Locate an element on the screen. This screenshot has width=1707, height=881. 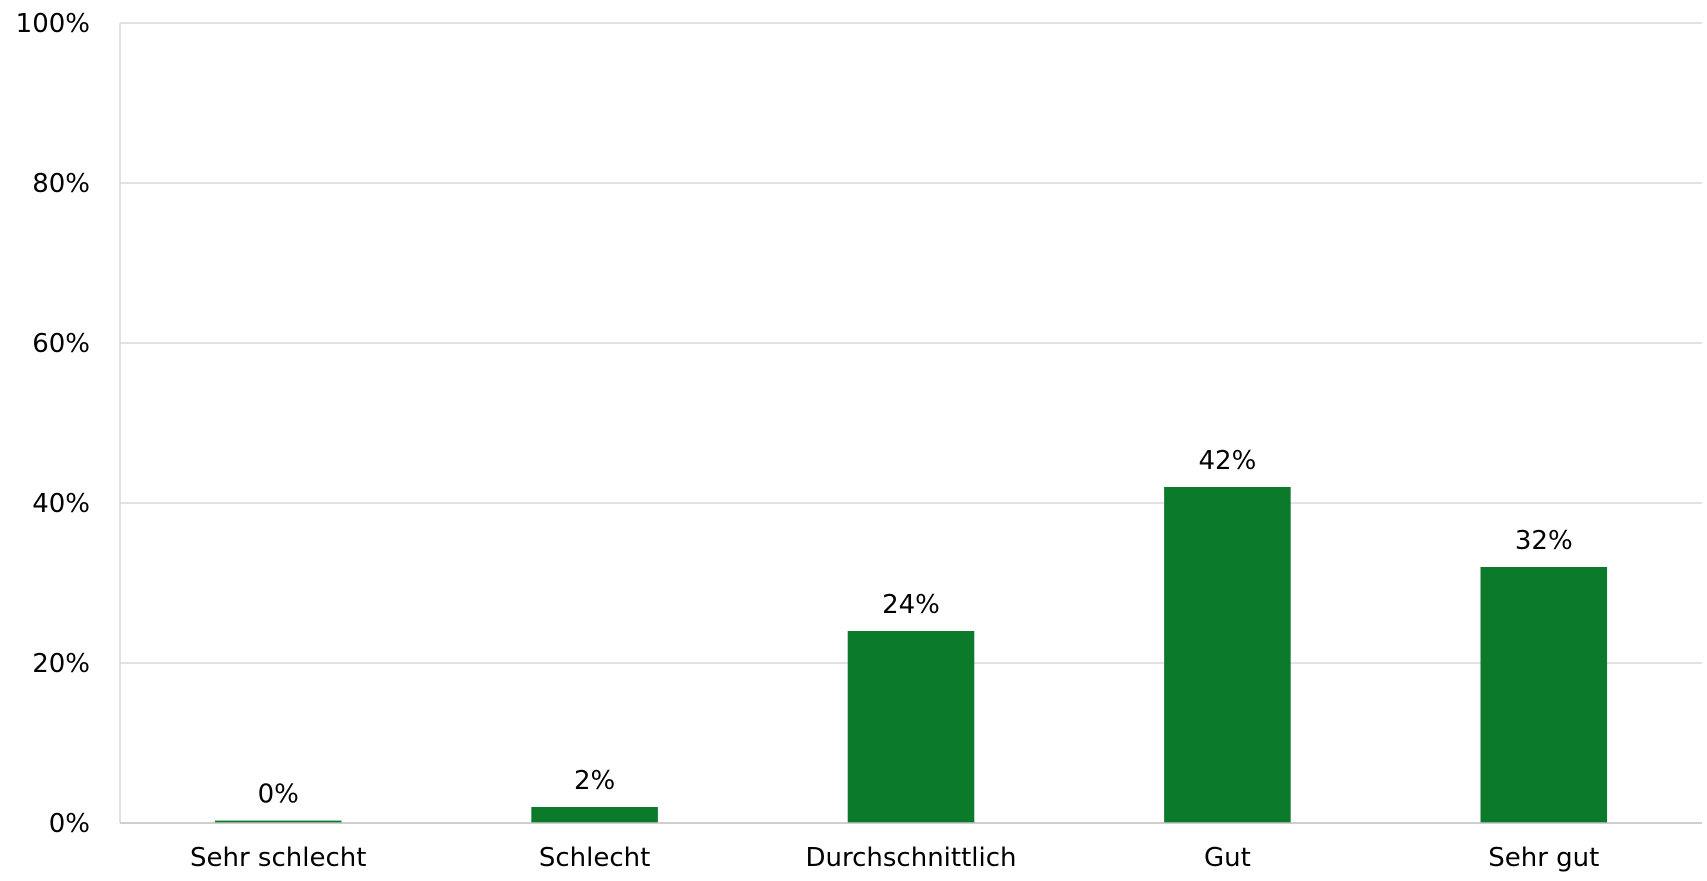
x-category-label: Durchschnittlich is located at coordinates (910, 858).